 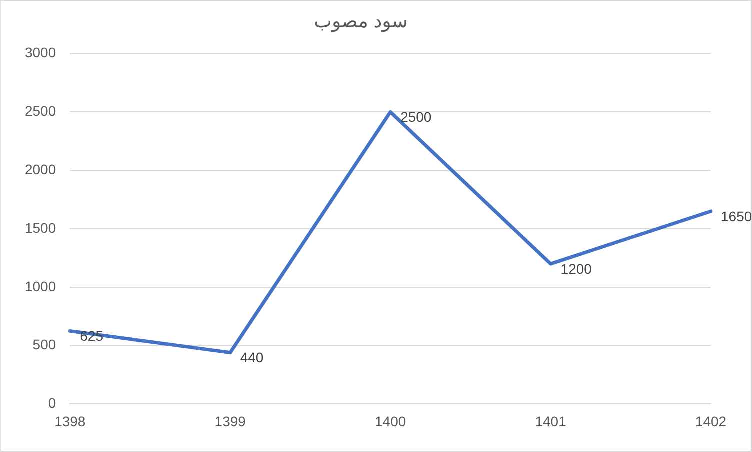 I want to click on x-tick-label: 1400, so click(x=390, y=421).